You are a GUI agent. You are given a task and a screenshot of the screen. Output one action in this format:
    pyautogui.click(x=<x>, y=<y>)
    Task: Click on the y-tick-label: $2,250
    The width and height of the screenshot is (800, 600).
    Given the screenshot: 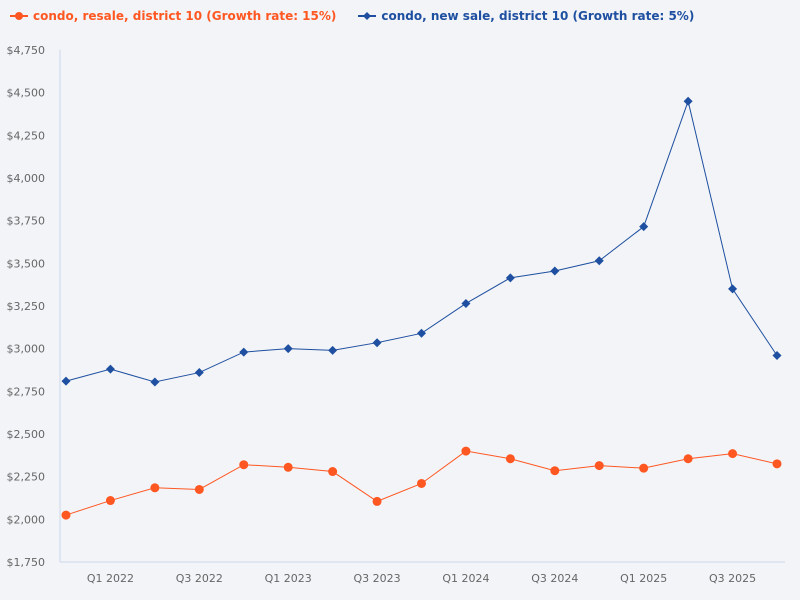 What is the action you would take?
    pyautogui.click(x=26, y=477)
    